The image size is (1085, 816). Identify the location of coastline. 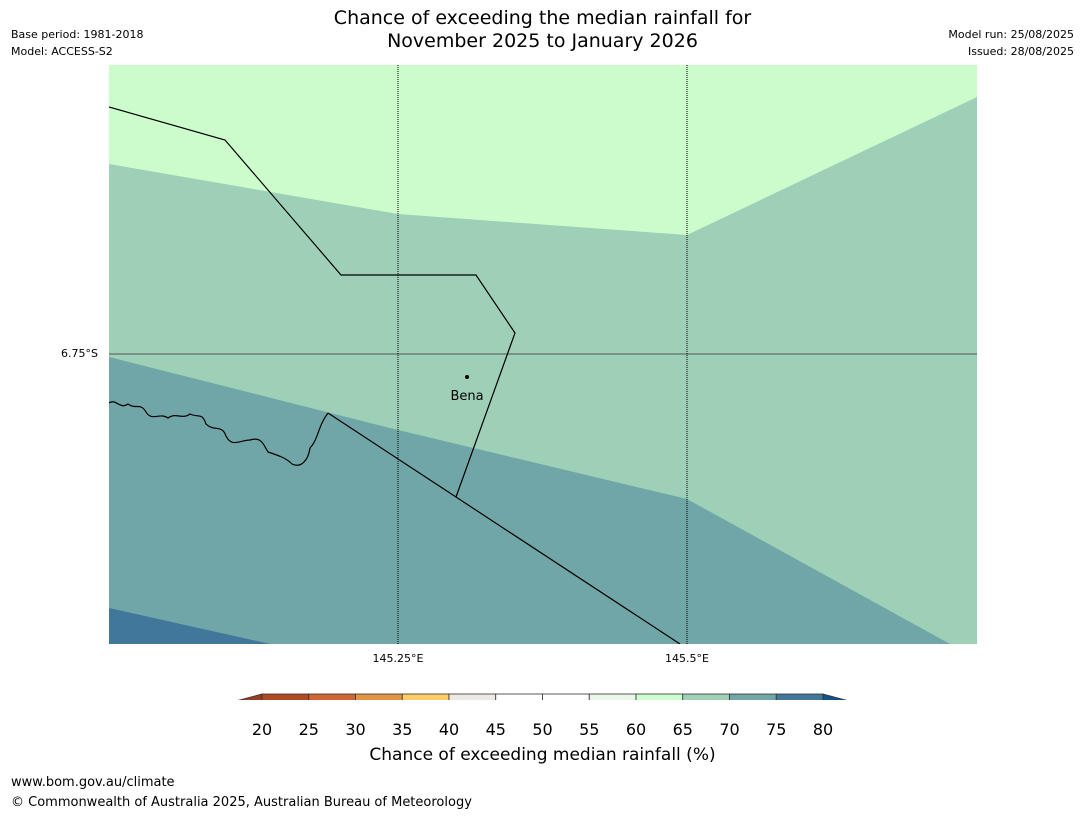
(219, 433).